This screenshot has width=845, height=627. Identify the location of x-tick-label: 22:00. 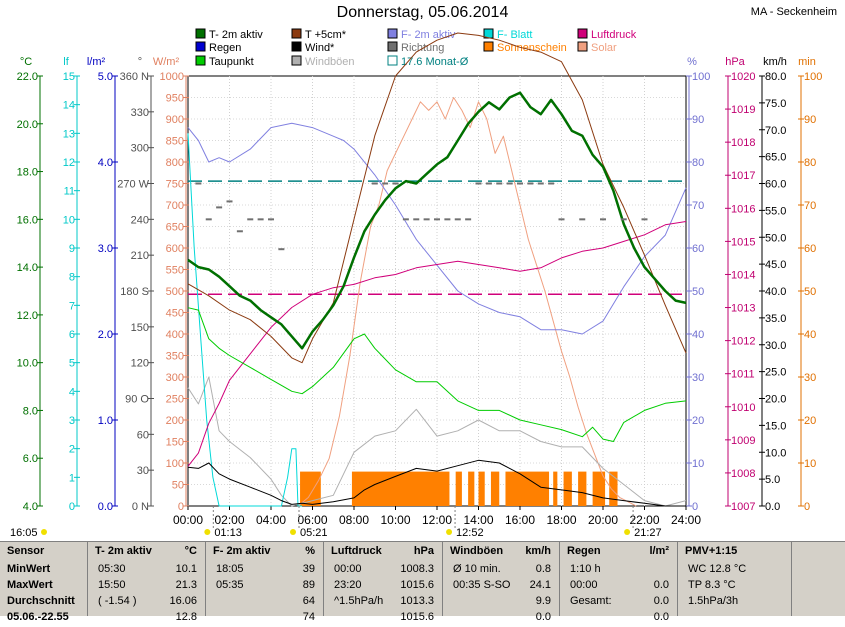
(644, 520).